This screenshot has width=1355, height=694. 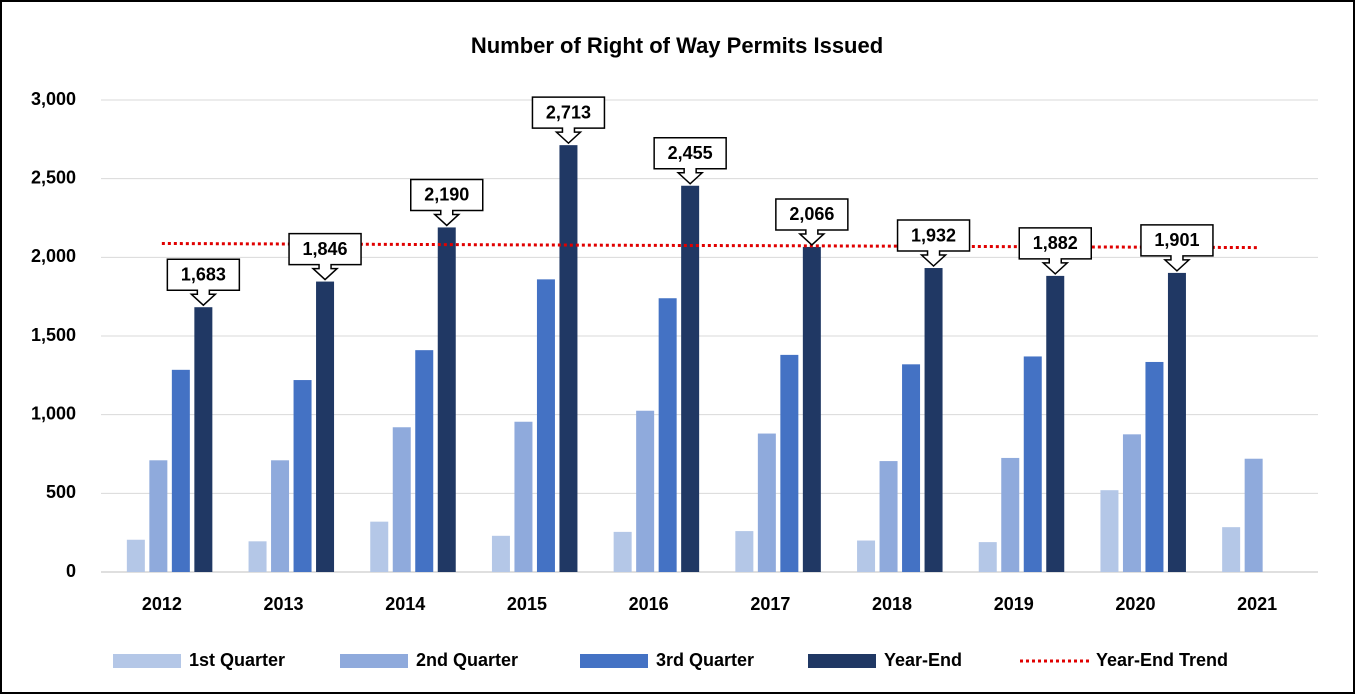 I want to click on x-tick-label: 2021, so click(x=1257, y=604).